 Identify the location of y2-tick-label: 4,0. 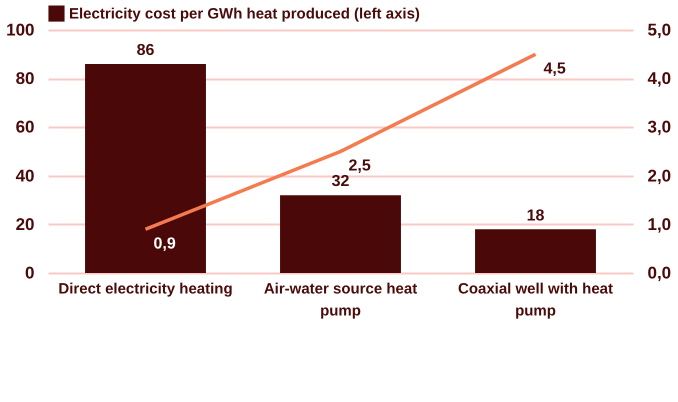
(660, 78).